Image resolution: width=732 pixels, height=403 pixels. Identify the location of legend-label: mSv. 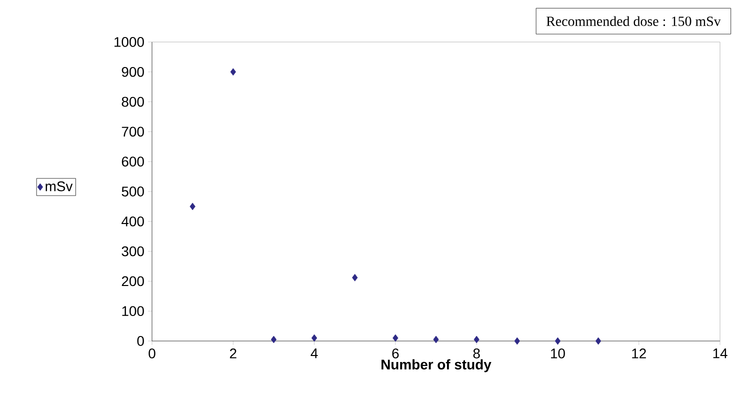
(59, 186).